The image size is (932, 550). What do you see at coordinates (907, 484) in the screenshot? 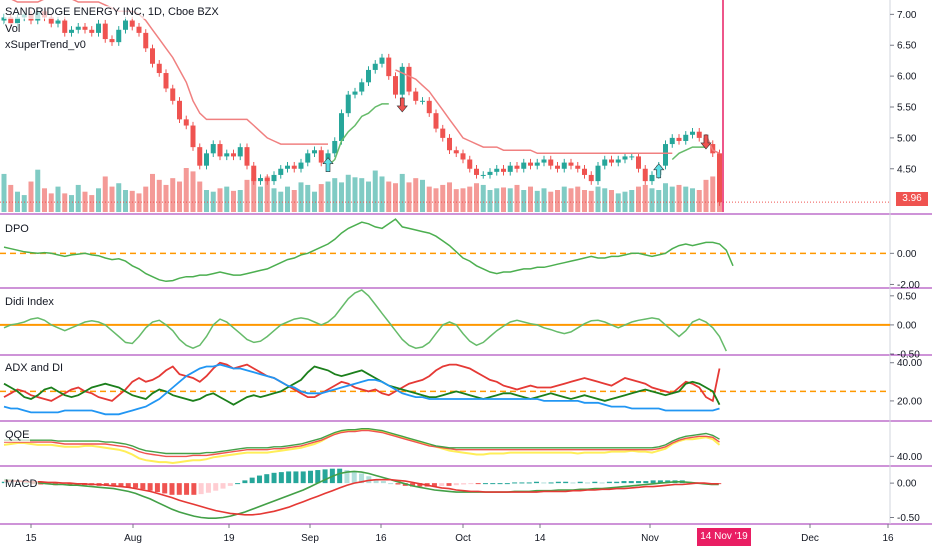
I see `macd-tick-label: 0.00` at bounding box center [907, 484].